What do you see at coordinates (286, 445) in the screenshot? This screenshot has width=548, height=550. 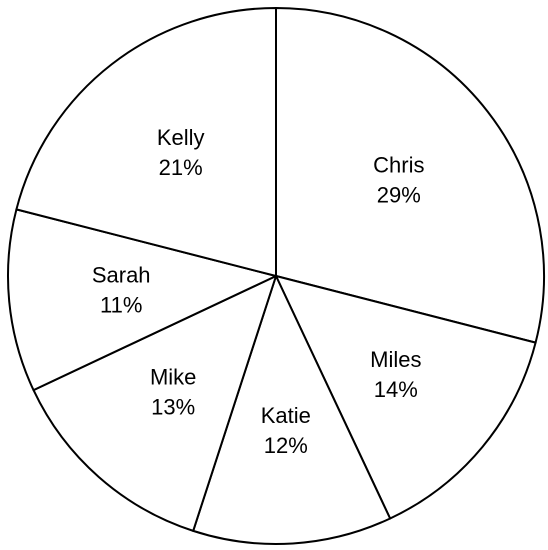 I see `slice-value-label-katie: 12%` at bounding box center [286, 445].